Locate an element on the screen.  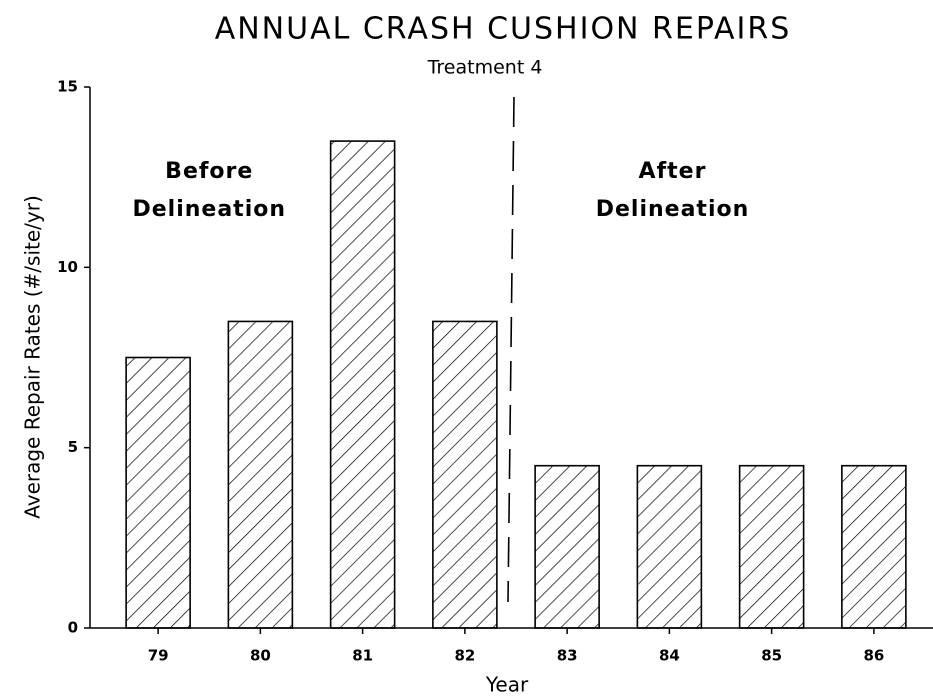
y-tick-label: 0 is located at coordinates (73, 628).